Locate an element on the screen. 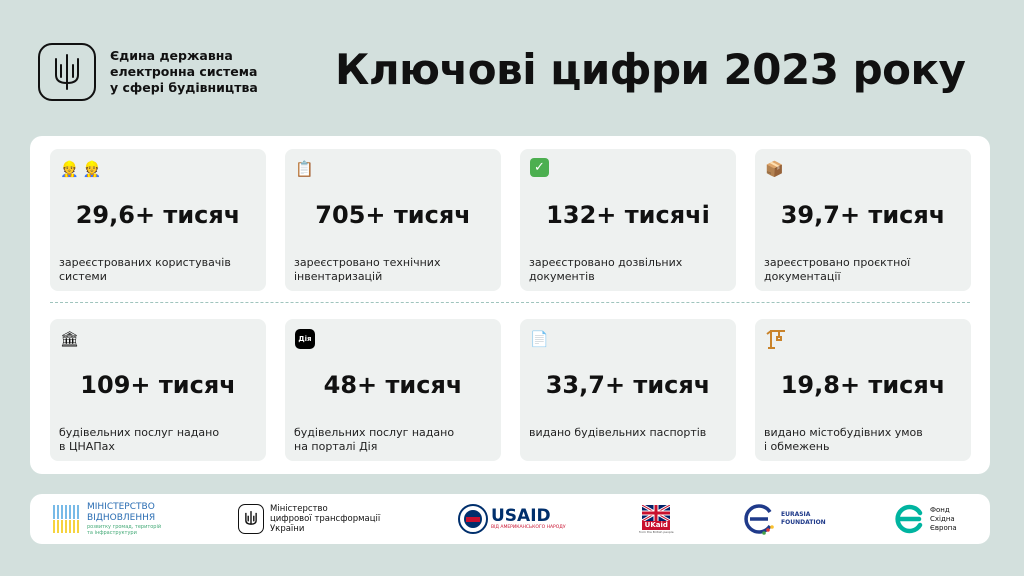  stat-description-line: інвентаризацій is located at coordinates (338, 276).